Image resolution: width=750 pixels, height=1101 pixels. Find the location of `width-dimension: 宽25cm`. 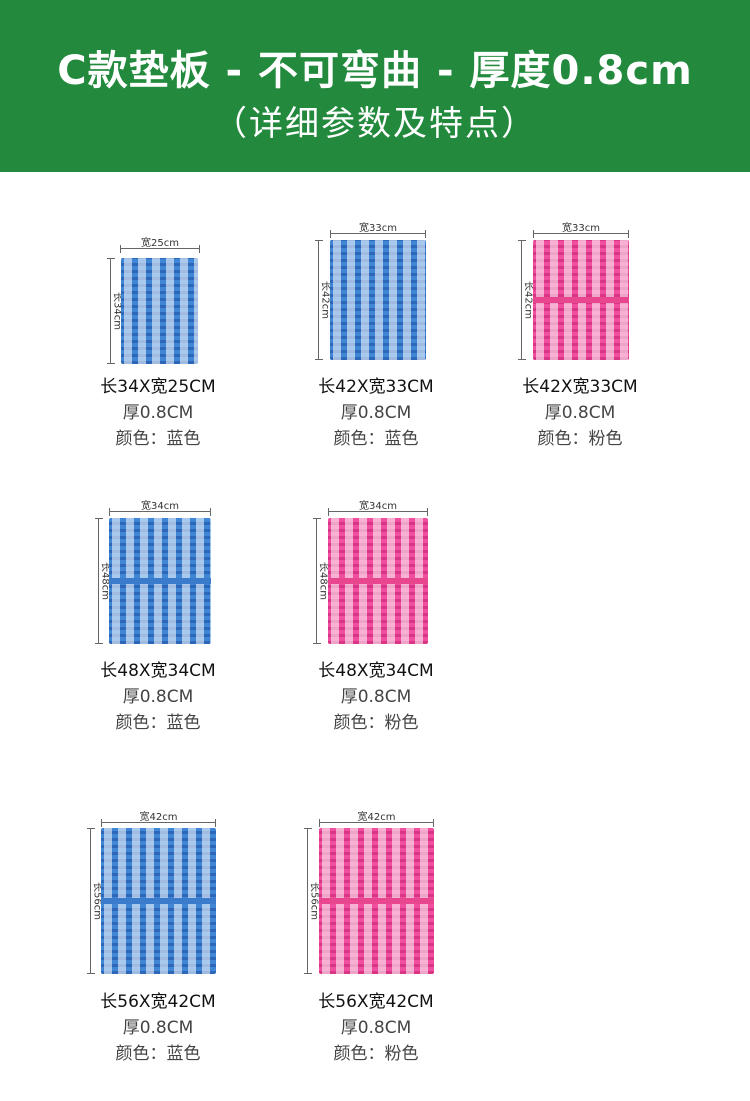

width-dimension: 宽25cm is located at coordinates (160, 243).